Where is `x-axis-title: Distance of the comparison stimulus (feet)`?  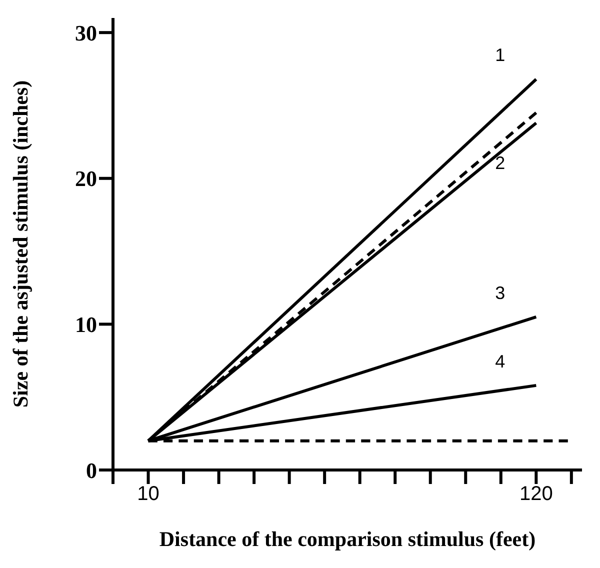
x-axis-title: Distance of the comparison stimulus (feet) is located at coordinates (347, 539).